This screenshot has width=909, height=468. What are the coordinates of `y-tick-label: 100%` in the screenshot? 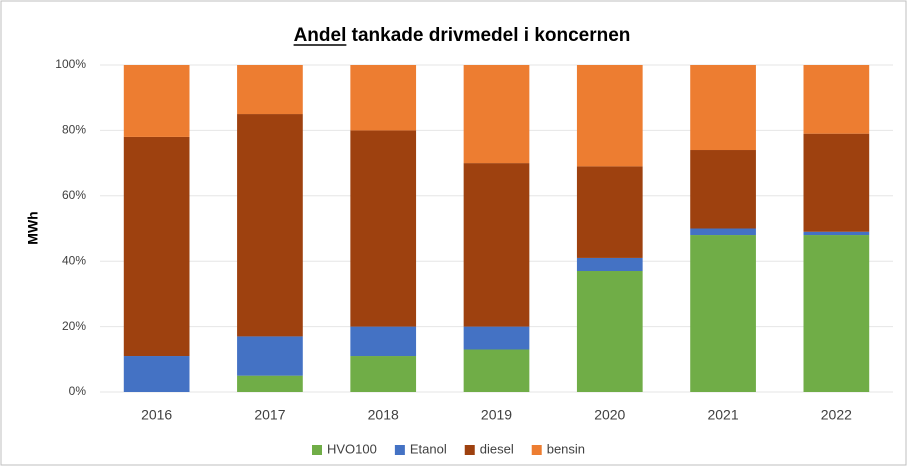 It's located at (70, 64).